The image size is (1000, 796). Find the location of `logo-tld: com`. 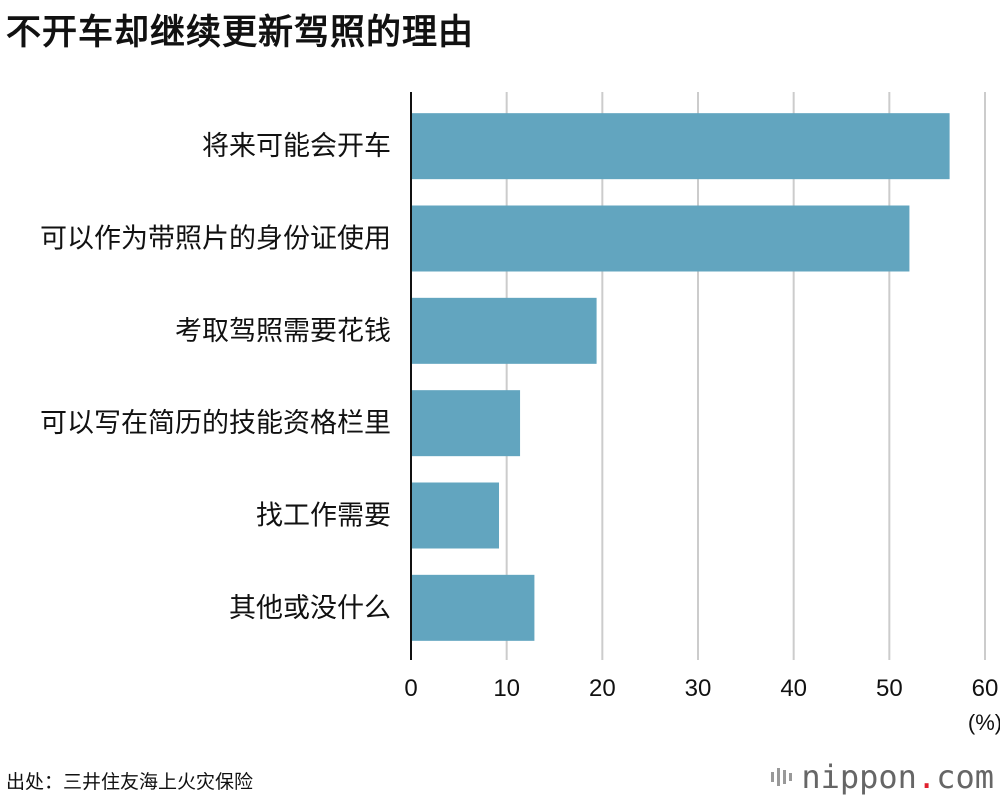

logo-tld: com is located at coordinates (965, 777).